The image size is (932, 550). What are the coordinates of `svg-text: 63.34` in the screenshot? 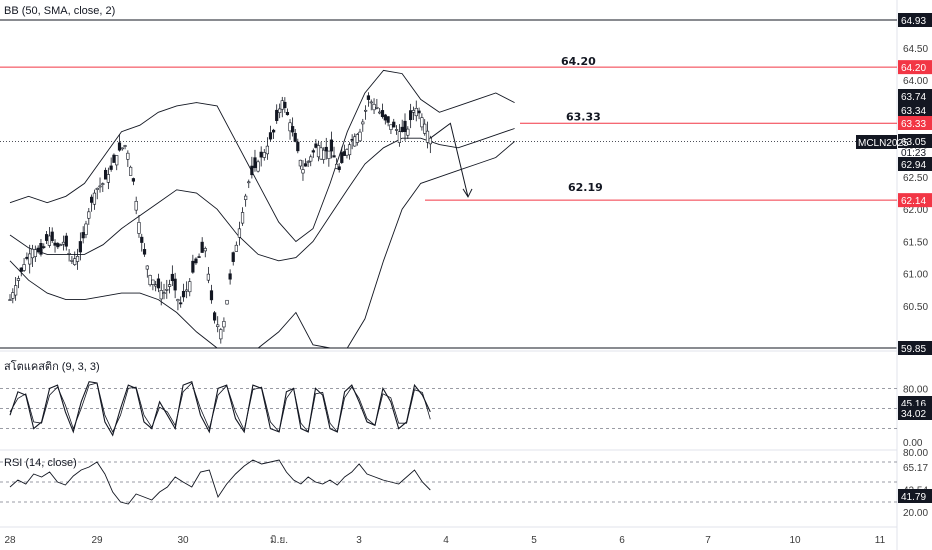 It's located at (913, 111).